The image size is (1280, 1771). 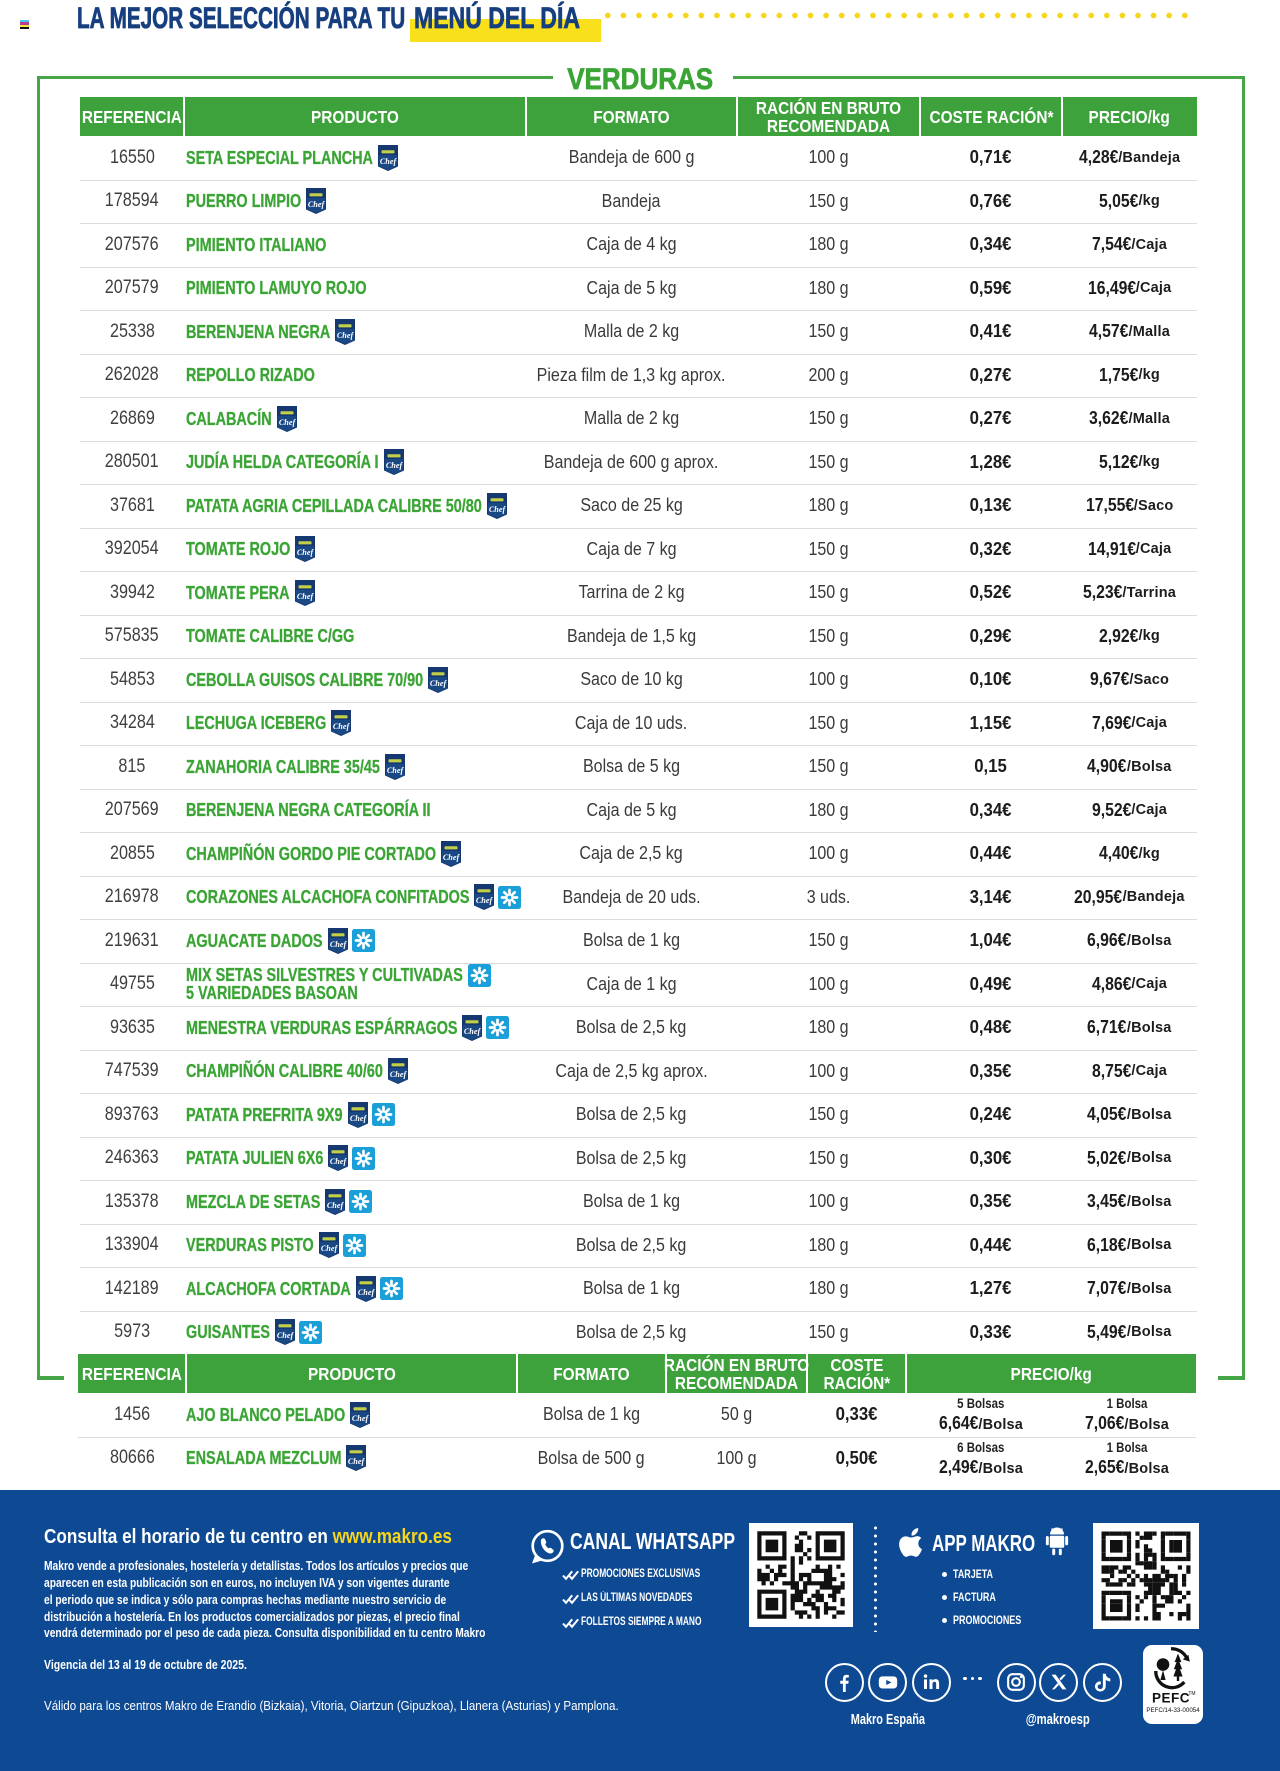 What do you see at coordinates (1171, 1698) in the screenshot?
I see `svg-text: PEFC` at bounding box center [1171, 1698].